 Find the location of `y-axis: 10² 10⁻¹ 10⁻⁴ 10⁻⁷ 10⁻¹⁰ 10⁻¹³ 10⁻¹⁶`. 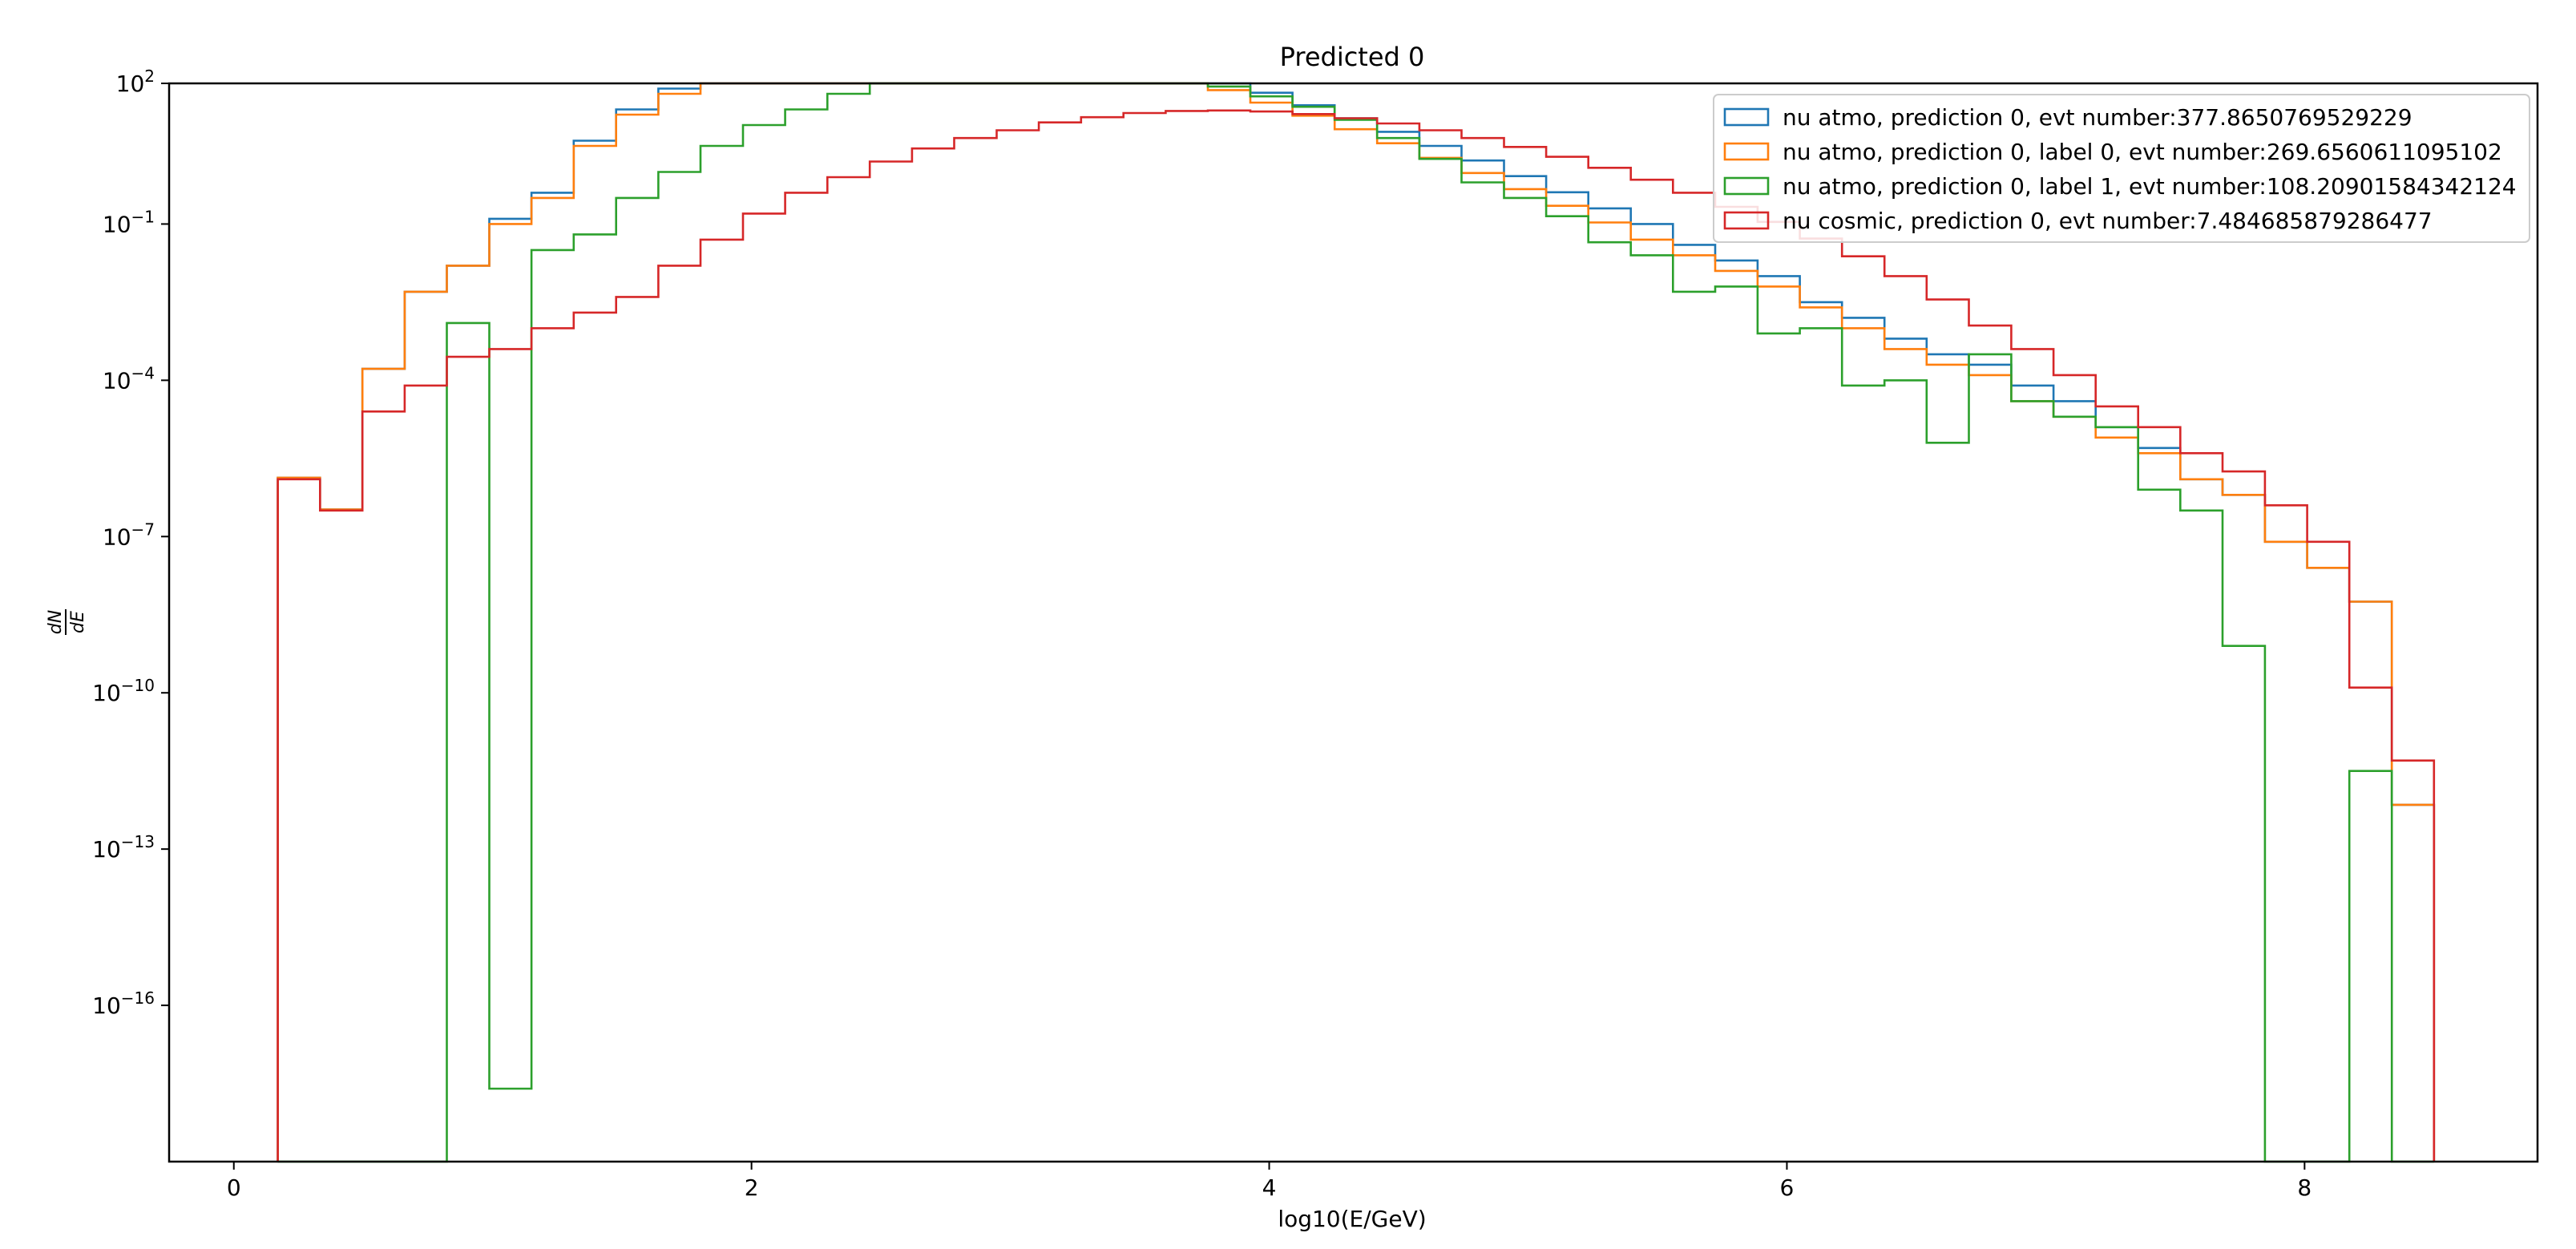

y-axis: 10² 10⁻¹ 10⁻⁴ 10⁻⁷ 10⁻¹⁰ 10⁻¹³ 10⁻¹⁶ is located at coordinates (130, 543).